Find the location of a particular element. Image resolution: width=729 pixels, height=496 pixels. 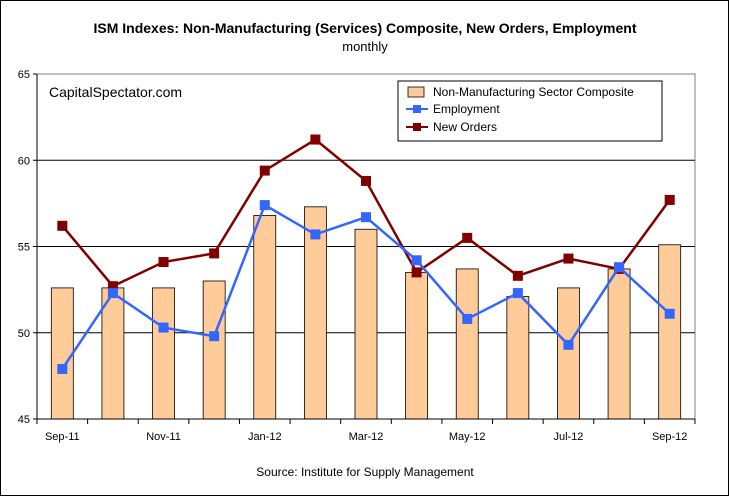

x-tick-label: Sep-11 is located at coordinates (62, 437).